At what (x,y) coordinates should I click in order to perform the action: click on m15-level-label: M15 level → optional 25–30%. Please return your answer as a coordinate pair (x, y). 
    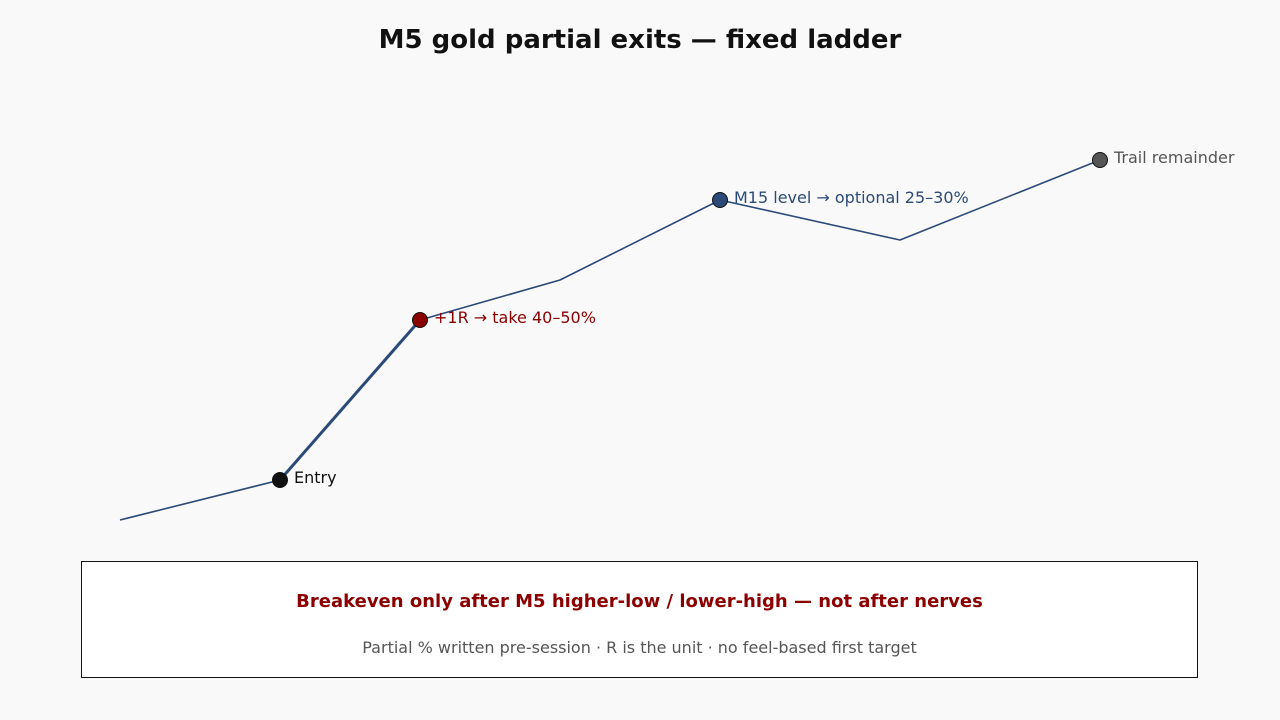
    Looking at the image, I should click on (851, 197).